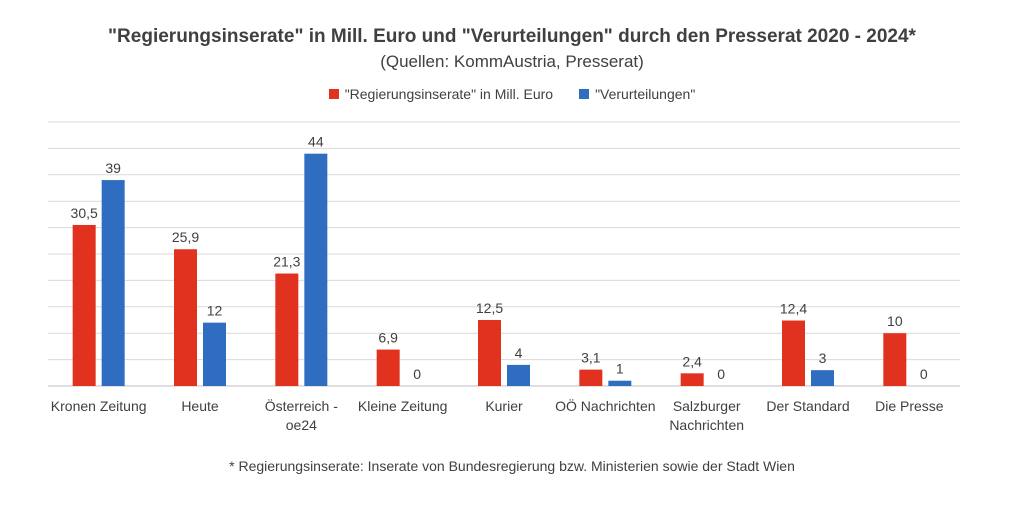  I want to click on legend-swatch-verurteilungen, so click(584, 94).